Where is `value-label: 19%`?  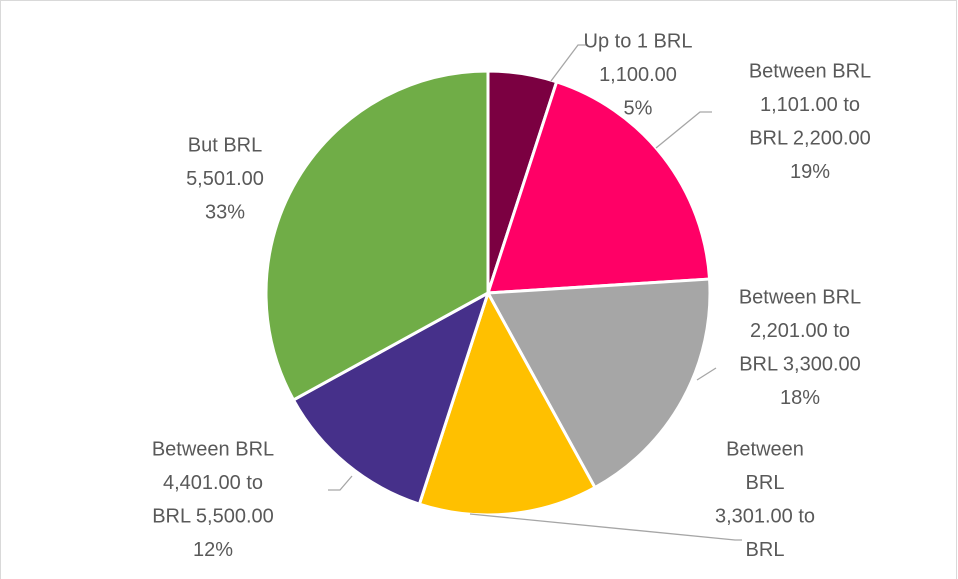
value-label: 19% is located at coordinates (810, 172).